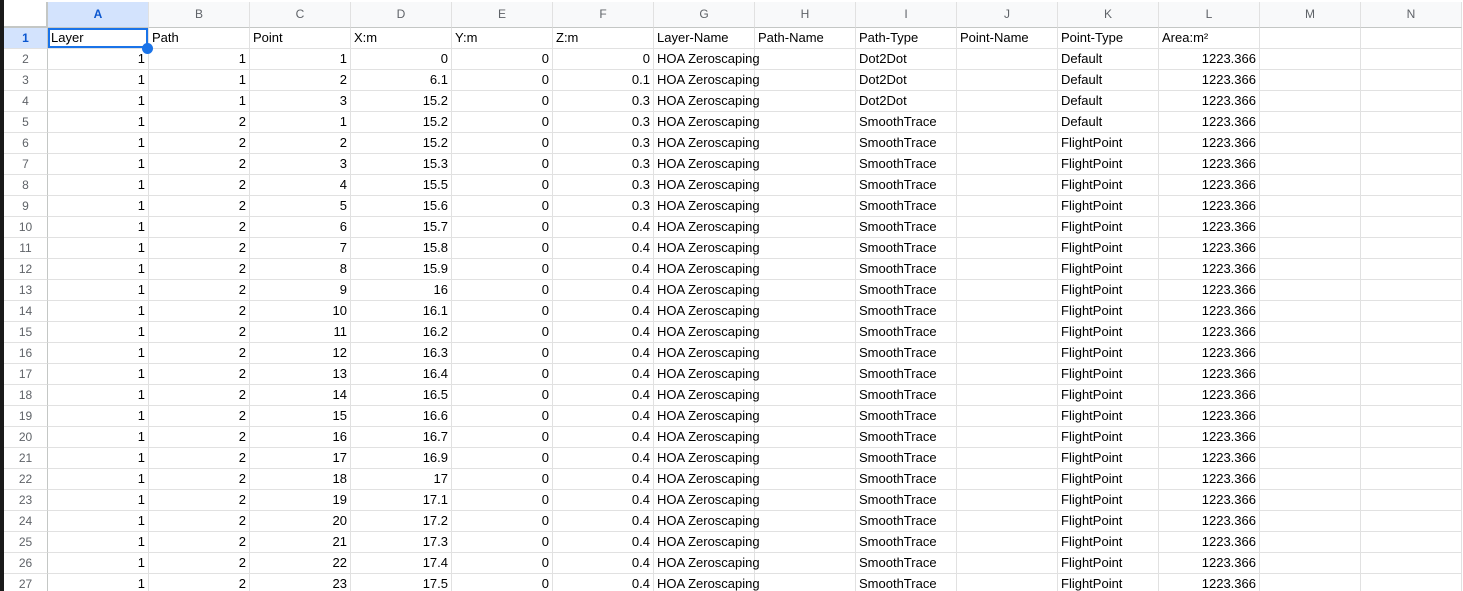 The width and height of the screenshot is (1463, 591). What do you see at coordinates (98, 185) in the screenshot?
I see `cell-A8: 1` at bounding box center [98, 185].